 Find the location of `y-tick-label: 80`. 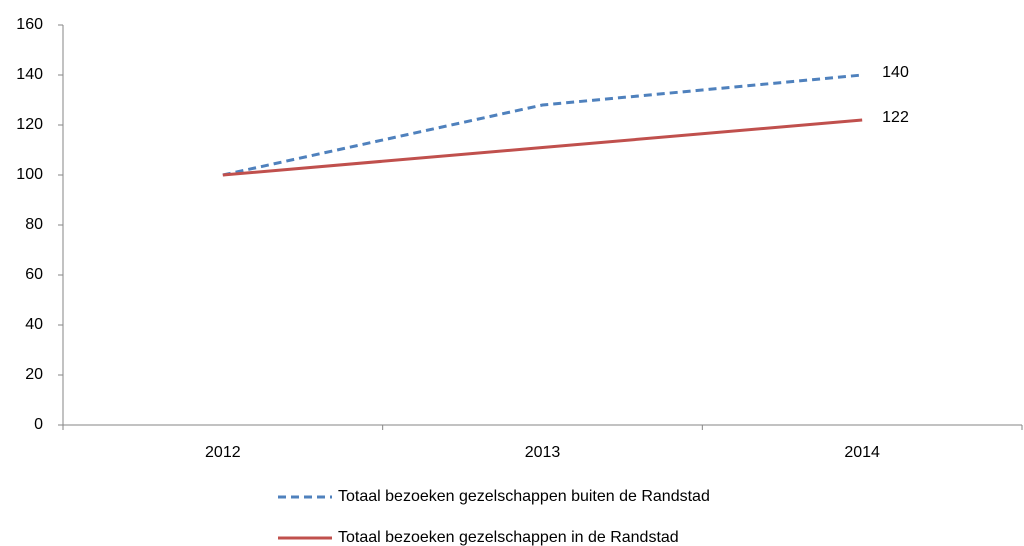

y-tick-label: 80 is located at coordinates (34, 224).